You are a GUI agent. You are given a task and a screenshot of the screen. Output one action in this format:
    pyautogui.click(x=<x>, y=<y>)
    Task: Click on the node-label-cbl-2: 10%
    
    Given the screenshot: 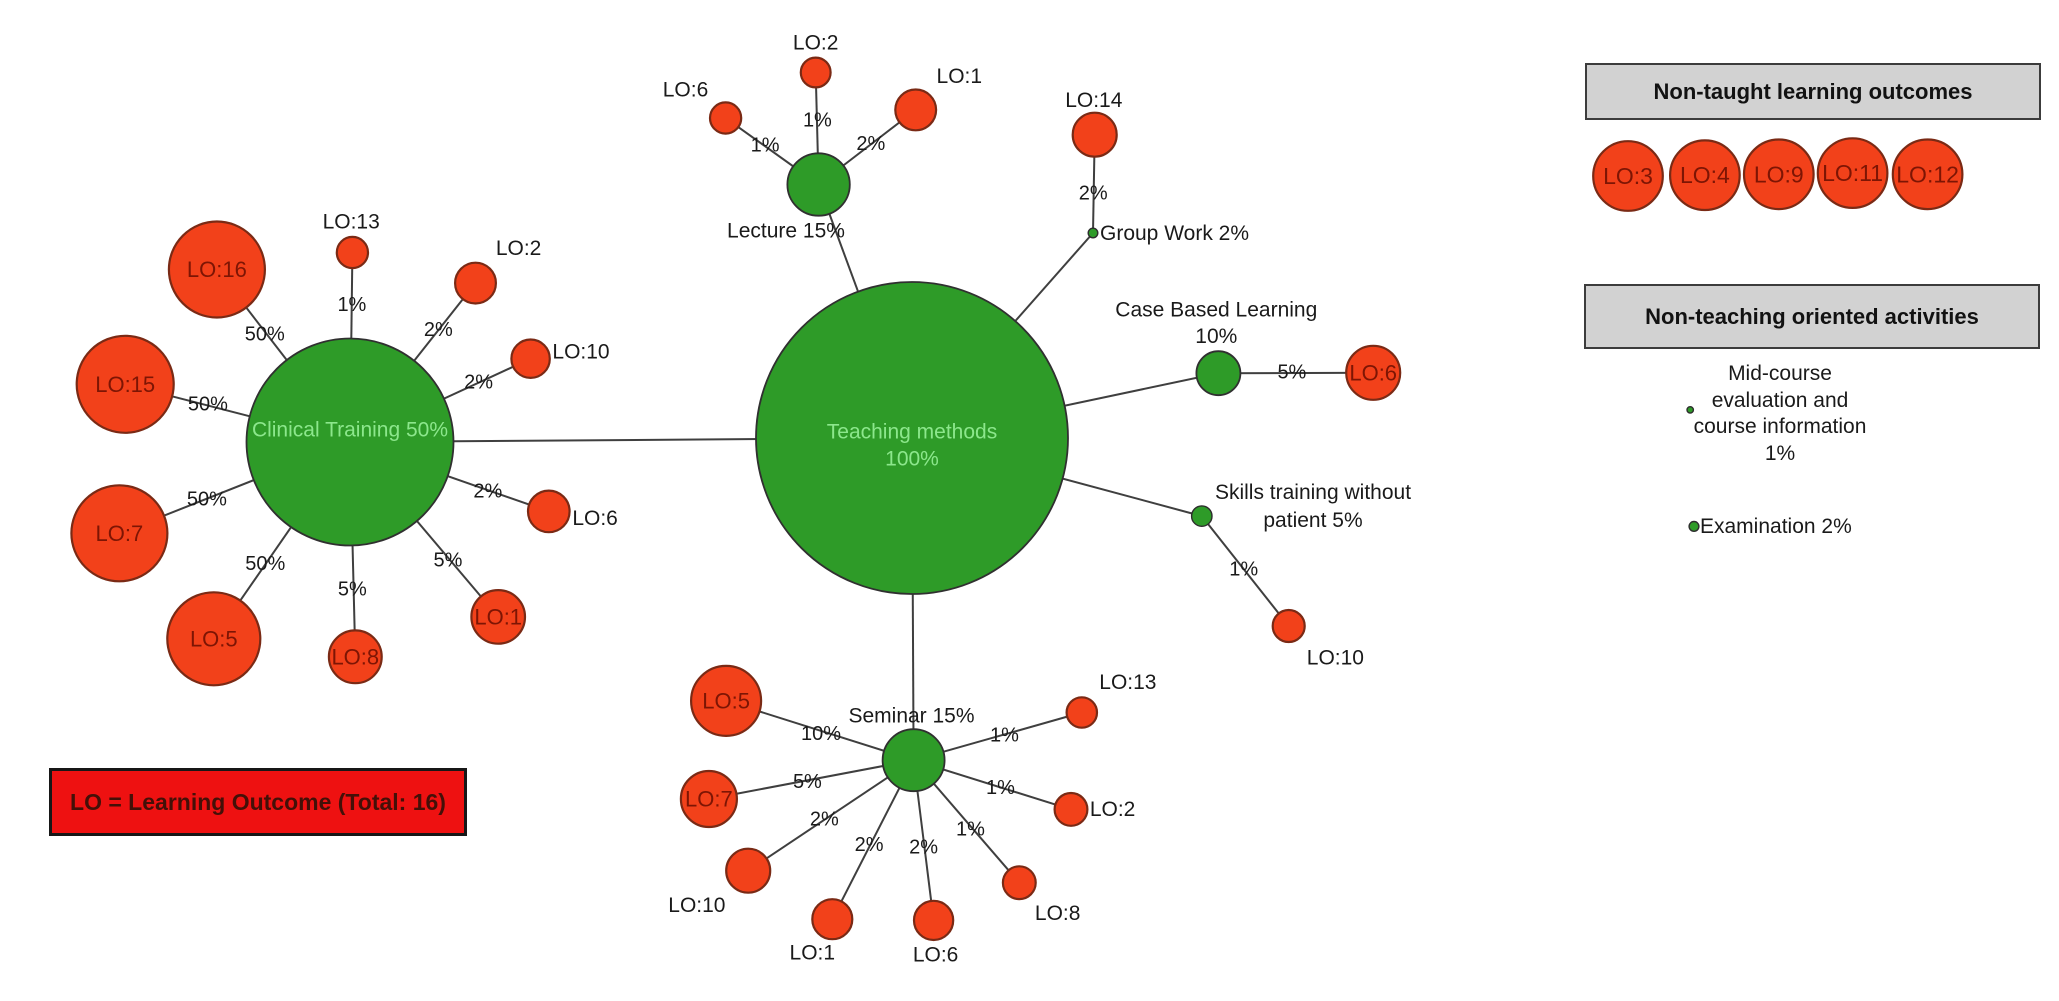 What is the action you would take?
    pyautogui.click(x=1216, y=336)
    